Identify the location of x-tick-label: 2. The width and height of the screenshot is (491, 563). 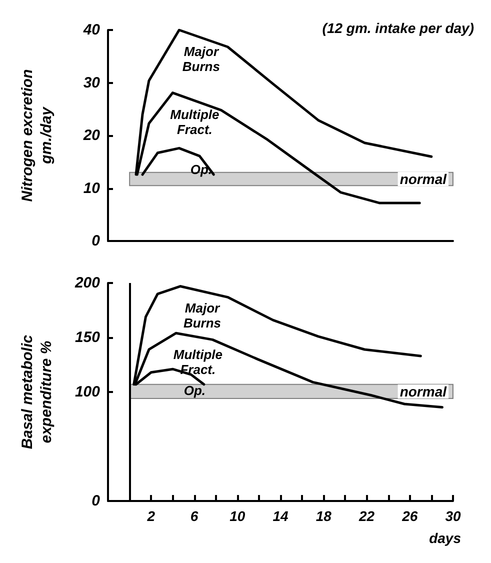
(151, 516).